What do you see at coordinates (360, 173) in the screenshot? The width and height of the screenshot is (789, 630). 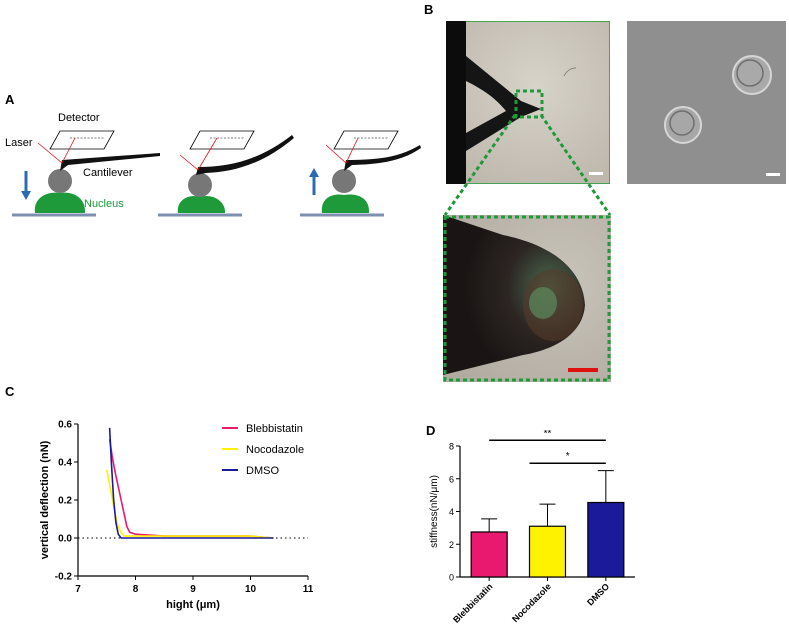 I see `schematic-step-retract` at bounding box center [360, 173].